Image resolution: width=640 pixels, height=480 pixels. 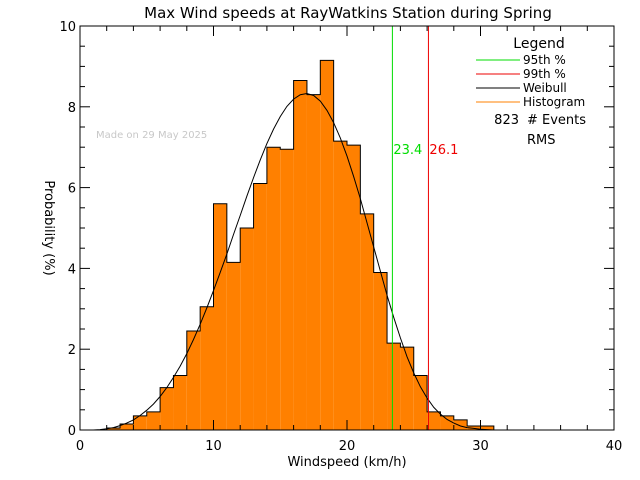 What do you see at coordinates (545, 88) in the screenshot?
I see `legend-entry-label: Weibull` at bounding box center [545, 88].